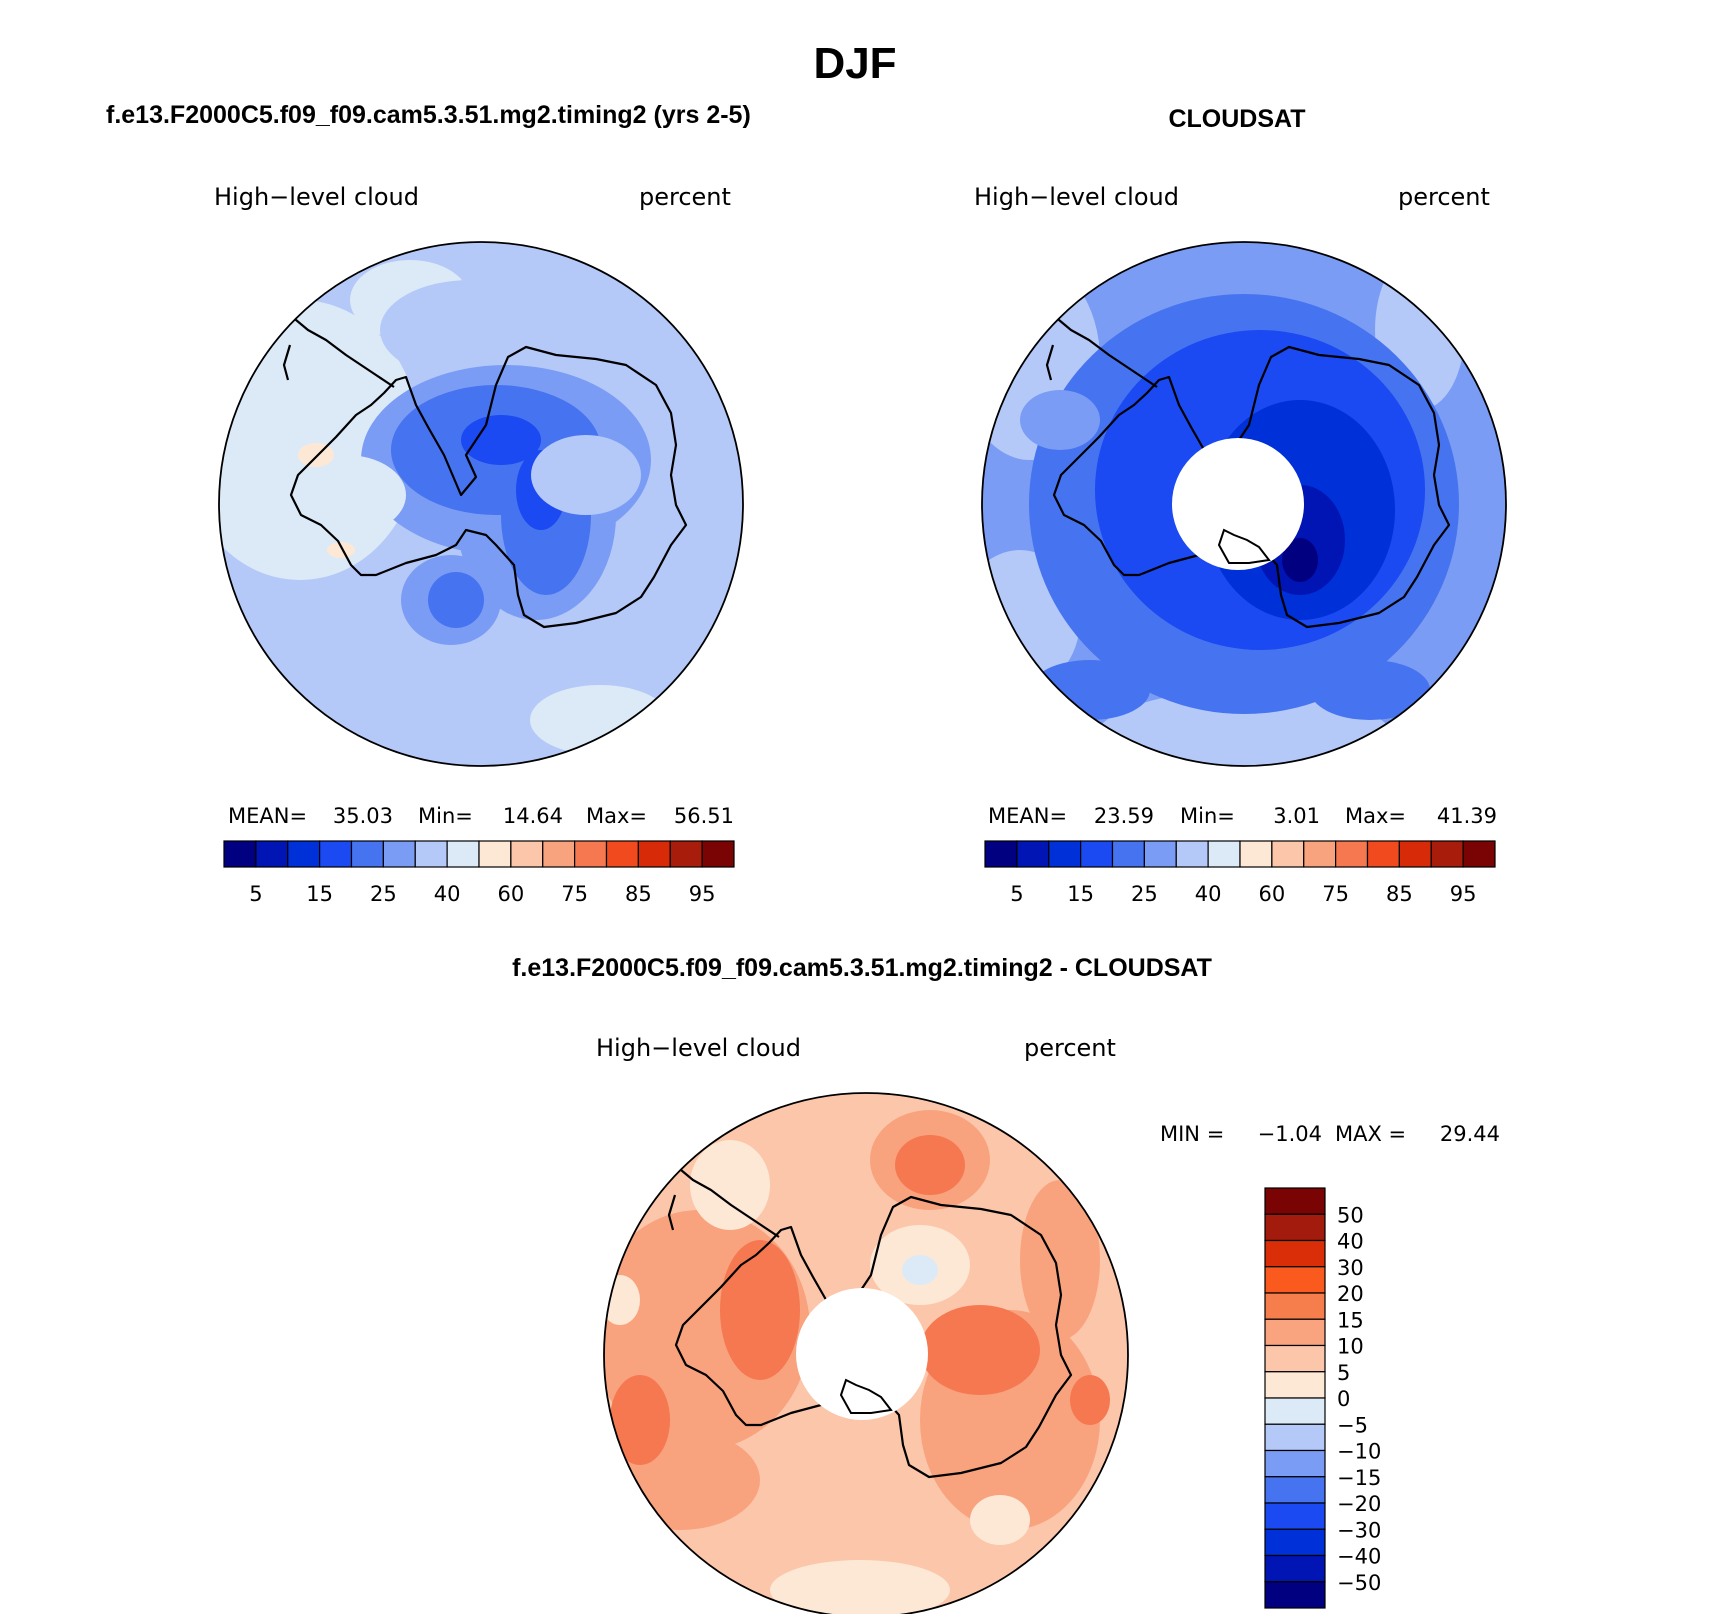  I want to click on colorbar-cloudsat-tick-label: 60, so click(1272, 894).